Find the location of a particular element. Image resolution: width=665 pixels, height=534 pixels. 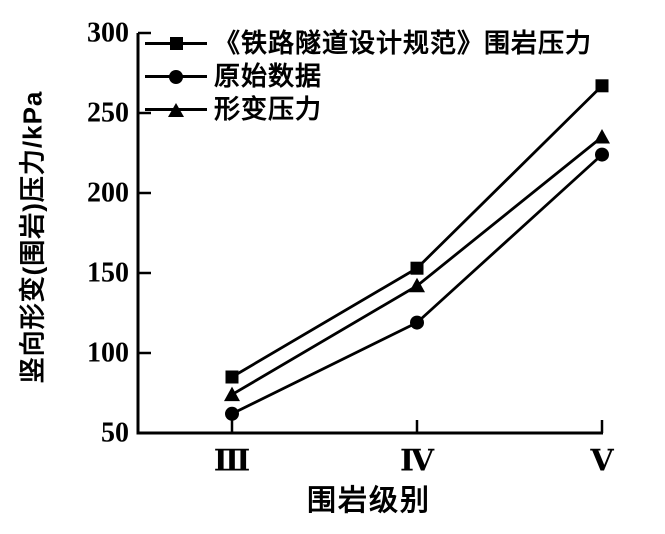

legend: 《铁路隧道设计规范》围岩压力 原始数据 形变压力 is located at coordinates (368, 76).